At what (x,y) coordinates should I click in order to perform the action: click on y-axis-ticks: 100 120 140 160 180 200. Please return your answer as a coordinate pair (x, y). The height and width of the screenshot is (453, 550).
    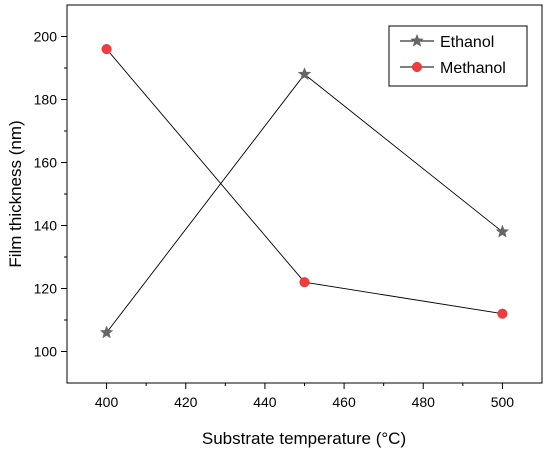
    Looking at the image, I should click on (50, 194).